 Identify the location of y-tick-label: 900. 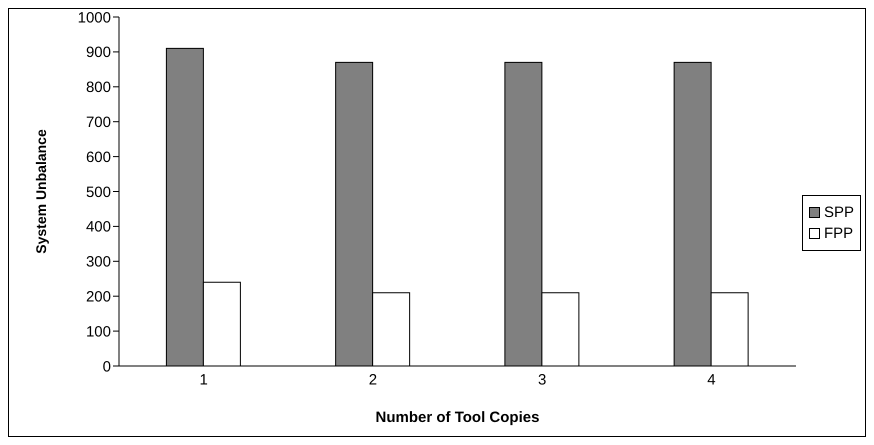
(98, 53).